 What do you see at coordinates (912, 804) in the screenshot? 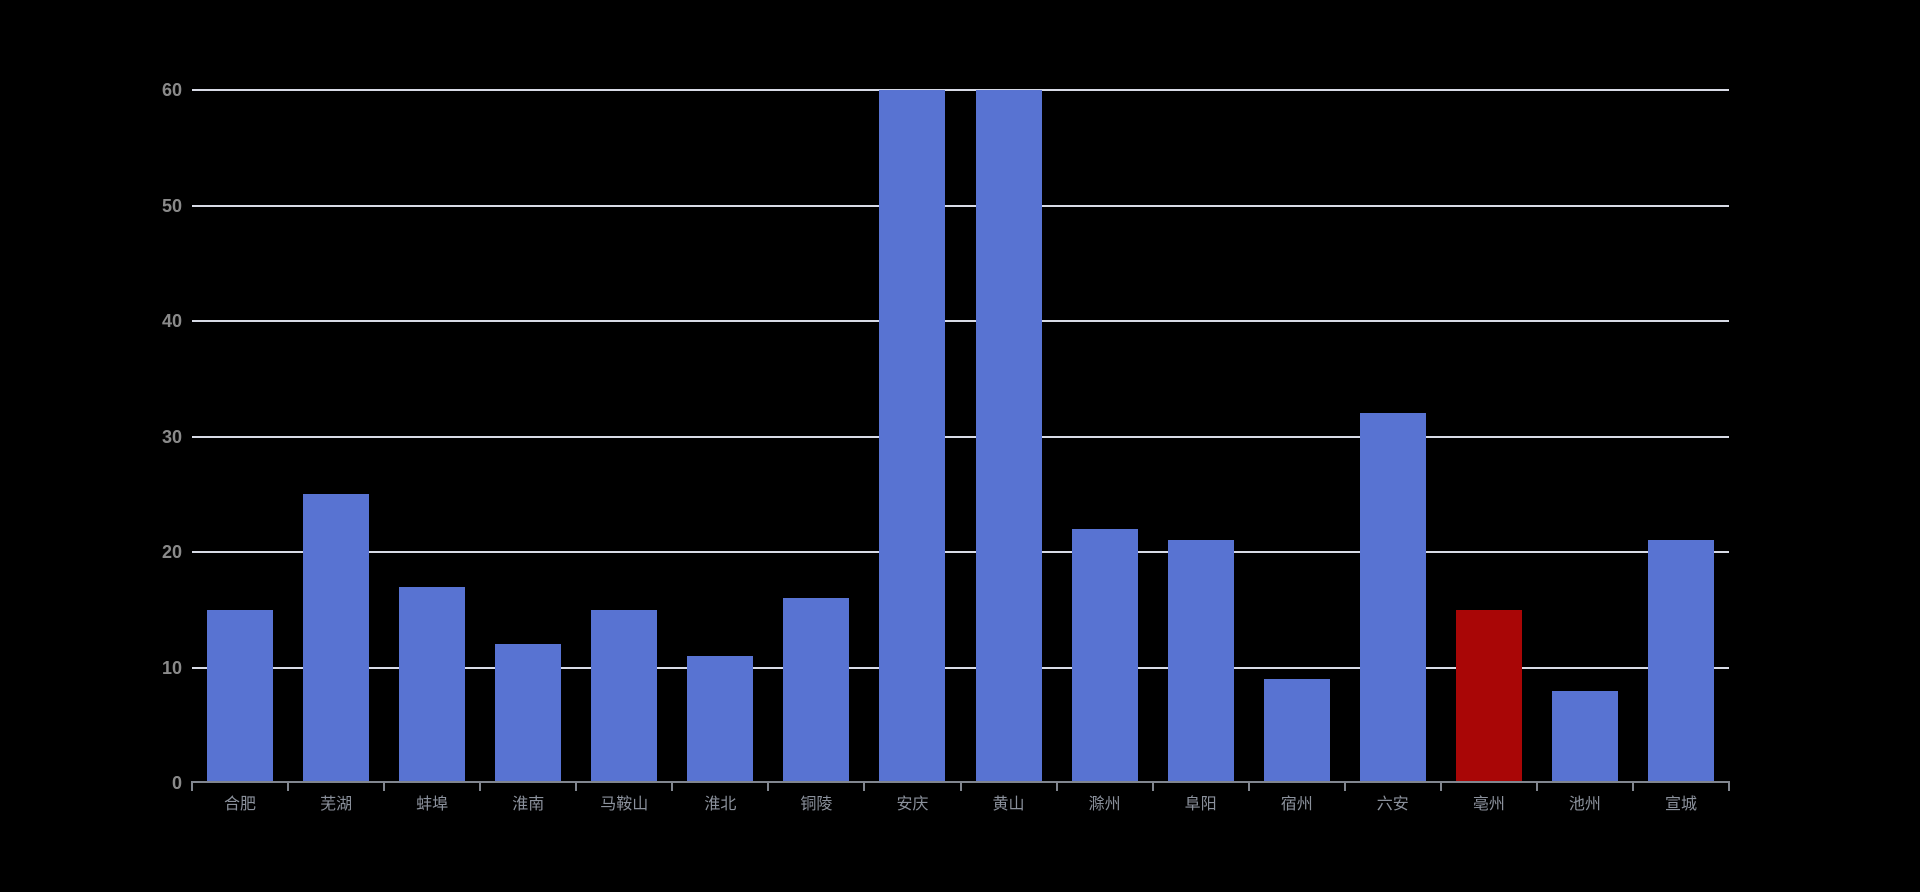
I see `x-axis-label: 安庆` at bounding box center [912, 804].